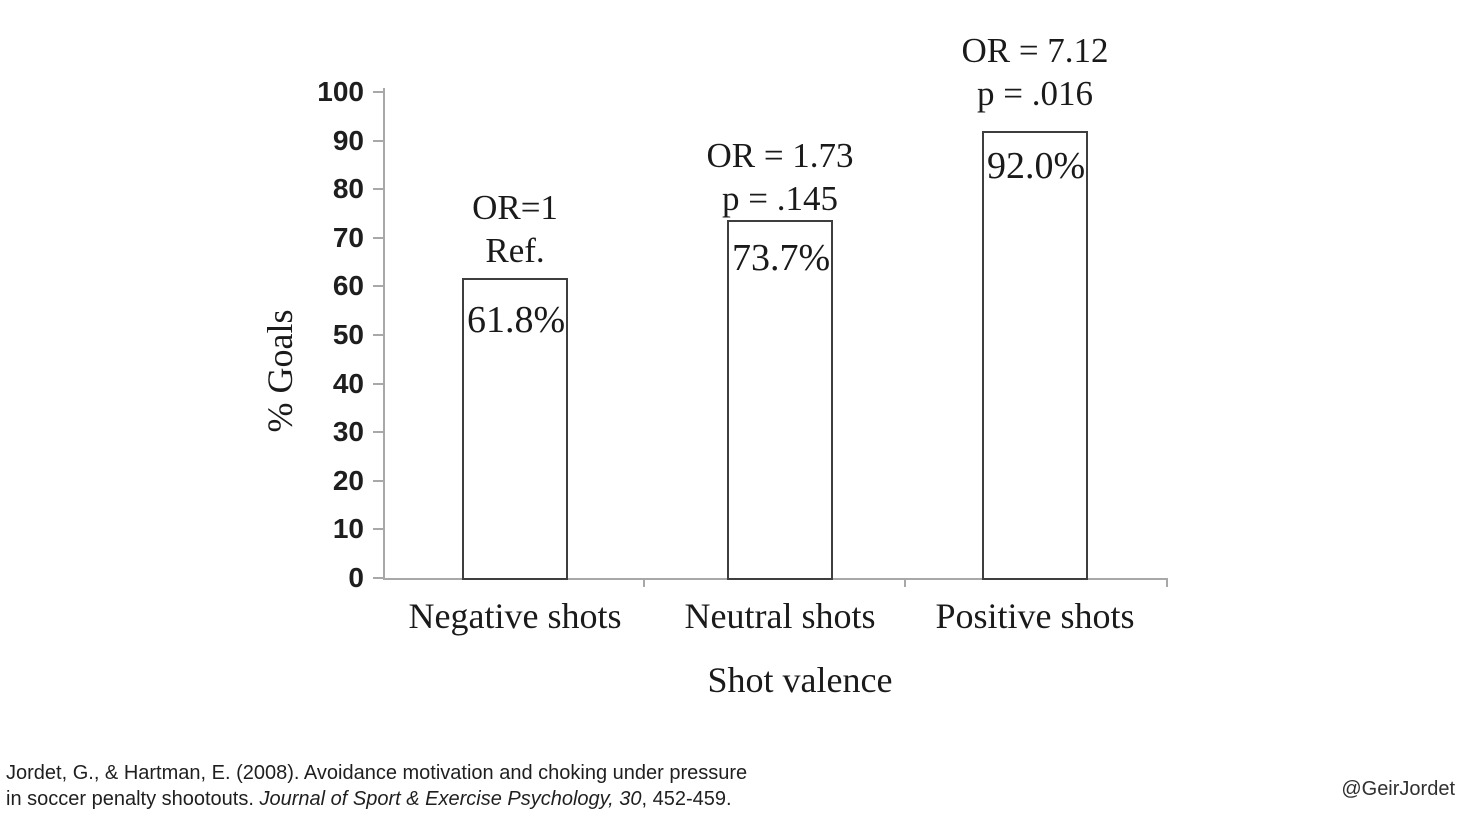  What do you see at coordinates (779, 177) in the screenshot?
I see `bar-annotation: OR = 1.73 p = .145` at bounding box center [779, 177].